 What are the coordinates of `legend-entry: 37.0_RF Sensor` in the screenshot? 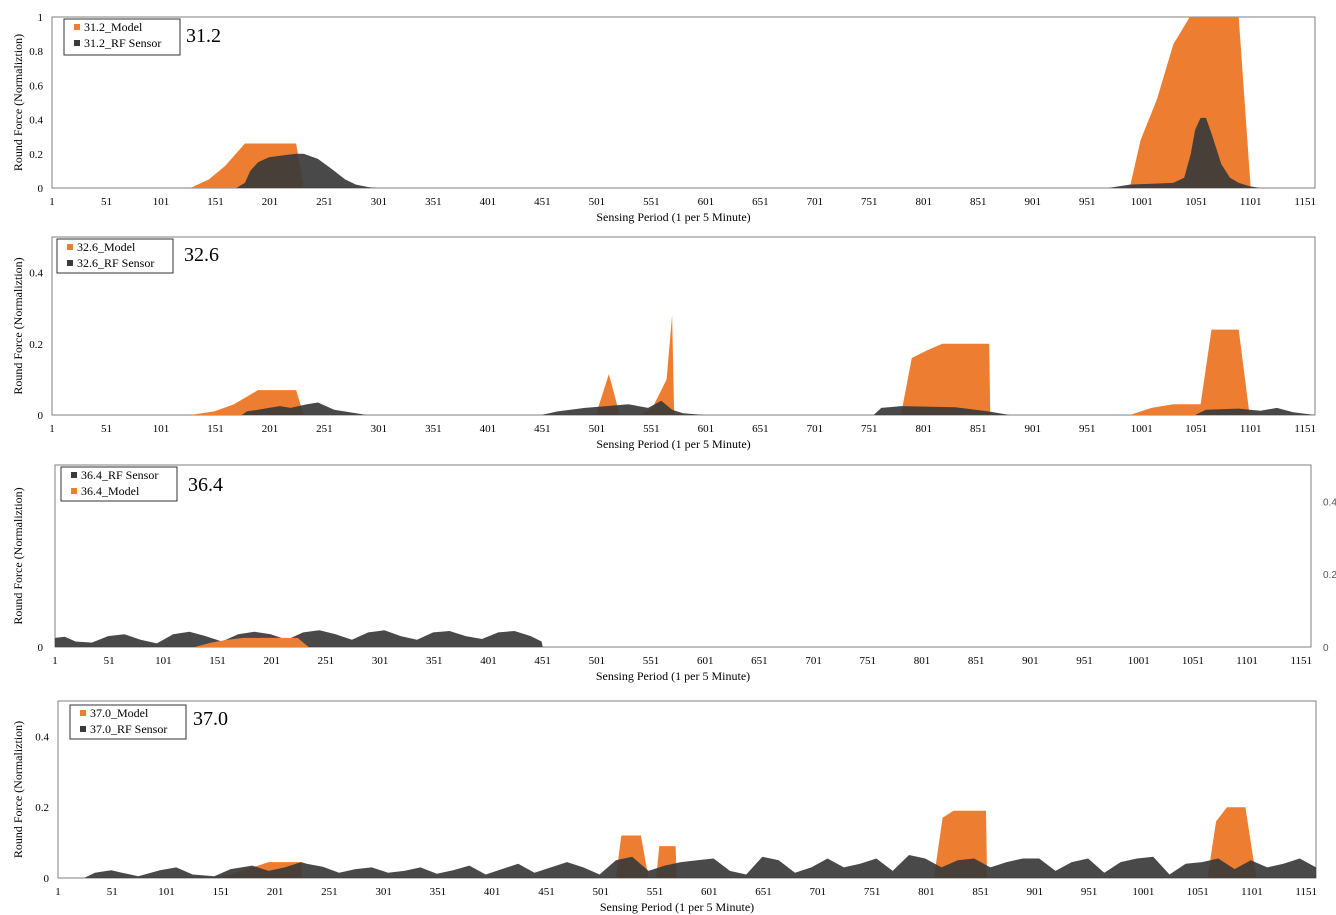 It's located at (128, 729).